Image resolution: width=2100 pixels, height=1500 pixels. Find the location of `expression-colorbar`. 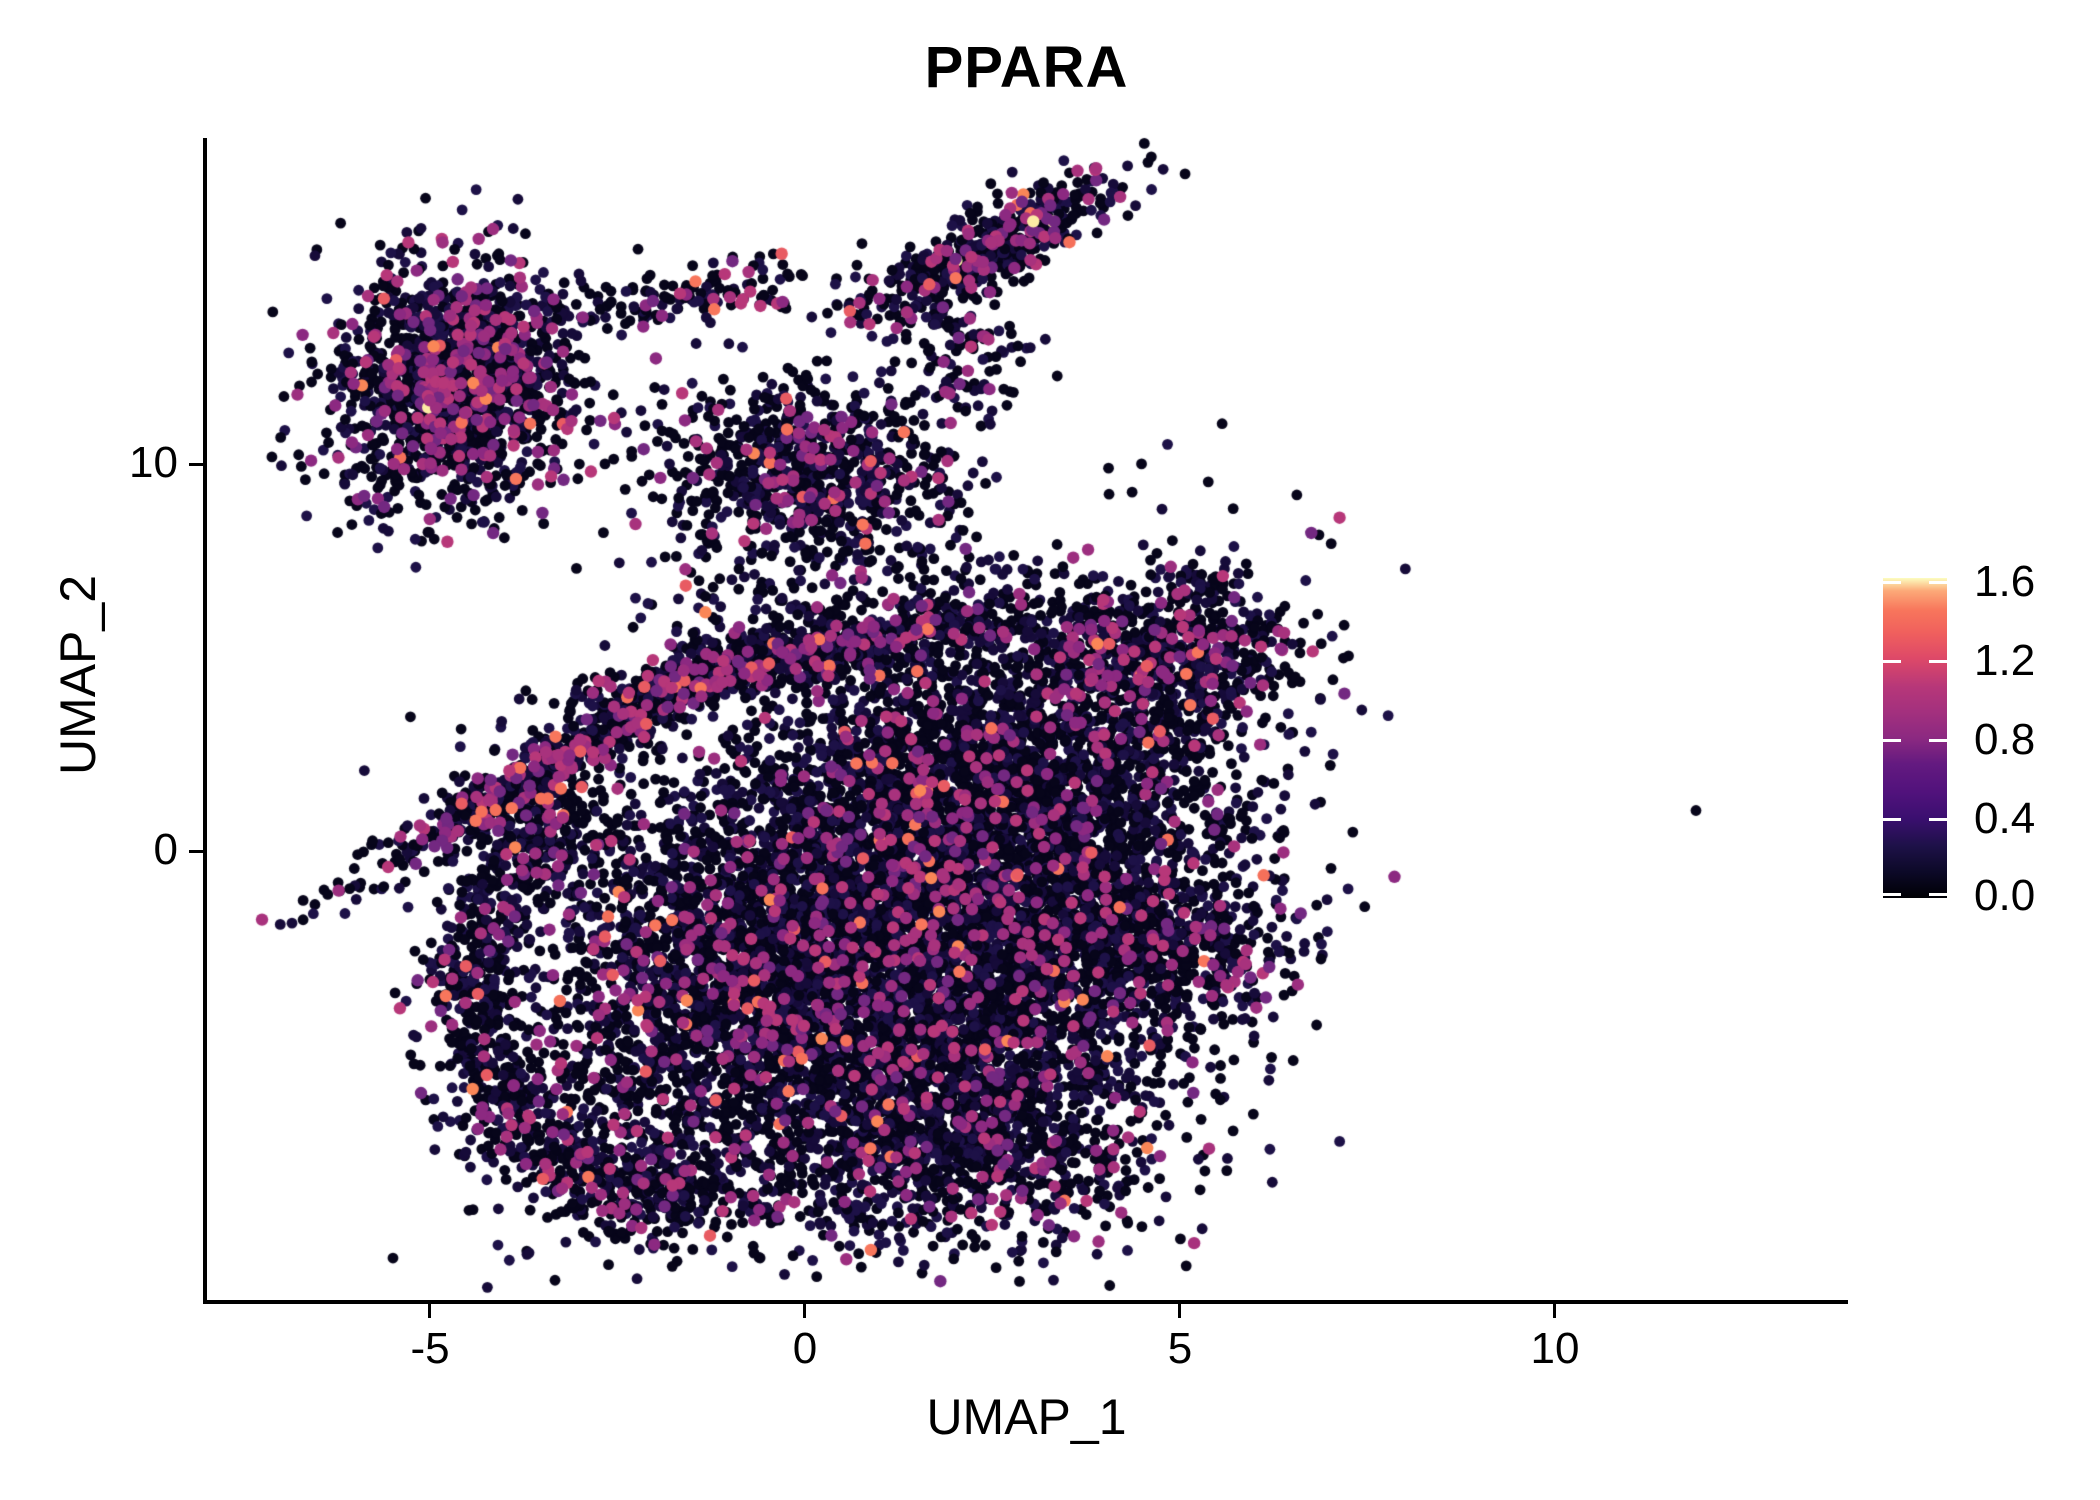

expression-colorbar is located at coordinates (1915, 738).